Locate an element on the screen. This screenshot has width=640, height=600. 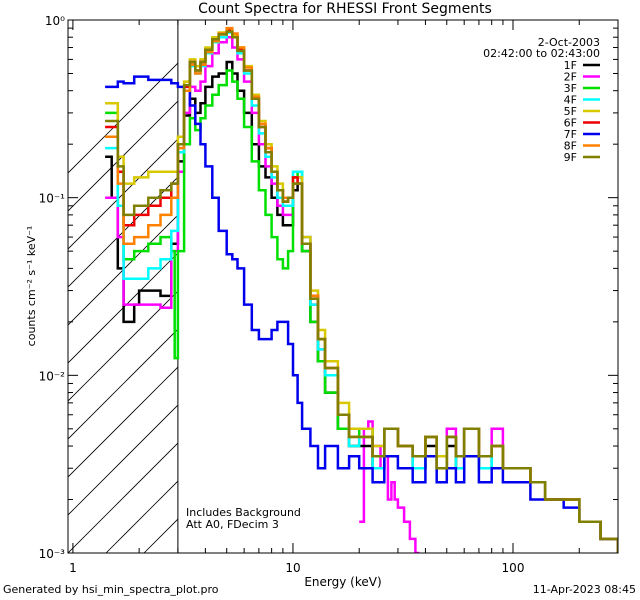
y-axis-label: counts cm⁻² s⁻¹ keV⁻¹ is located at coordinates (31, 286).